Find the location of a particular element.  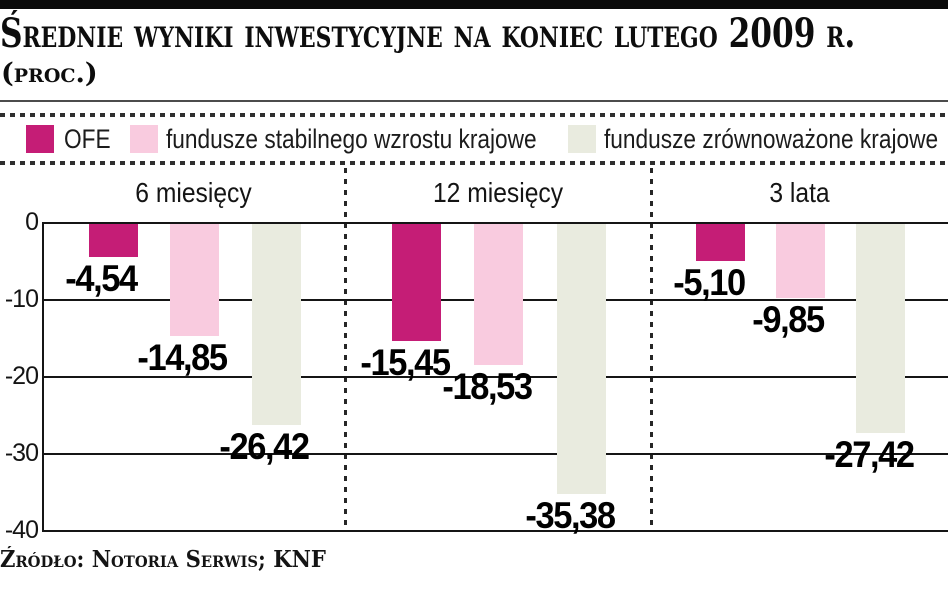

category-label-1: 12 miesięcy is located at coordinates (498, 192).